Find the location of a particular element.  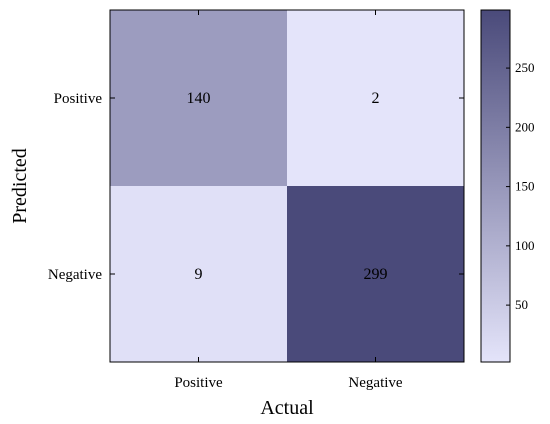

y-axis-title: Predicted is located at coordinates (20, 186).